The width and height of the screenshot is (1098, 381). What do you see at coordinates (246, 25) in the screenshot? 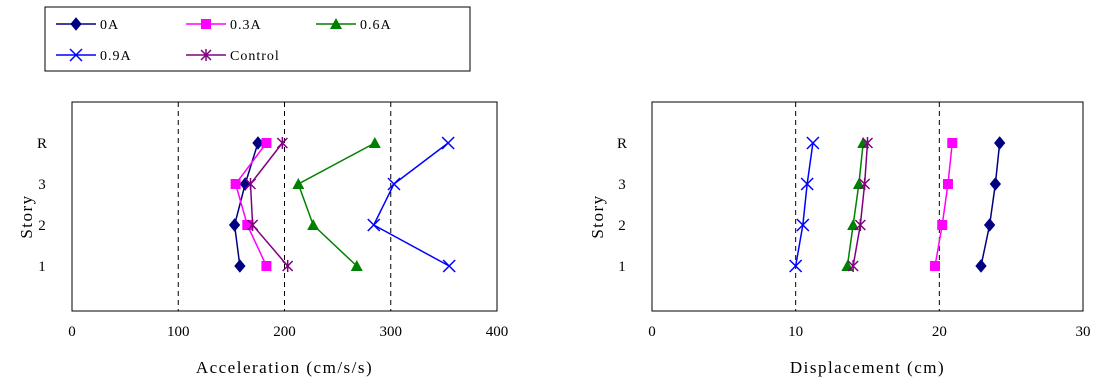
I see `legend-label: 0.3A` at bounding box center [246, 25].